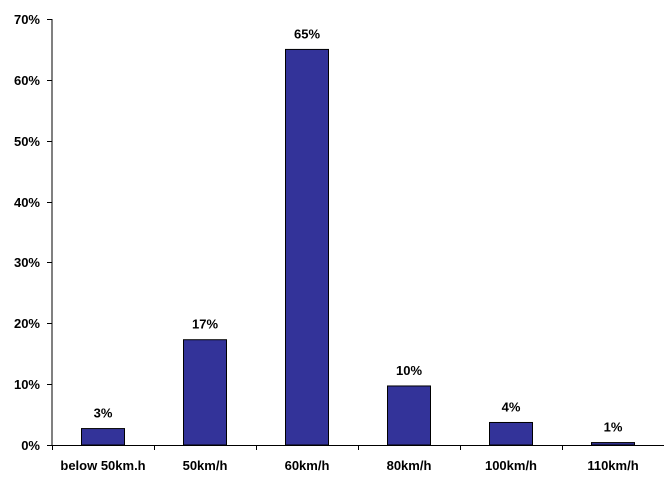  Describe the element at coordinates (102, 465) in the screenshot. I see `x-category-label: below 50km.h` at that location.